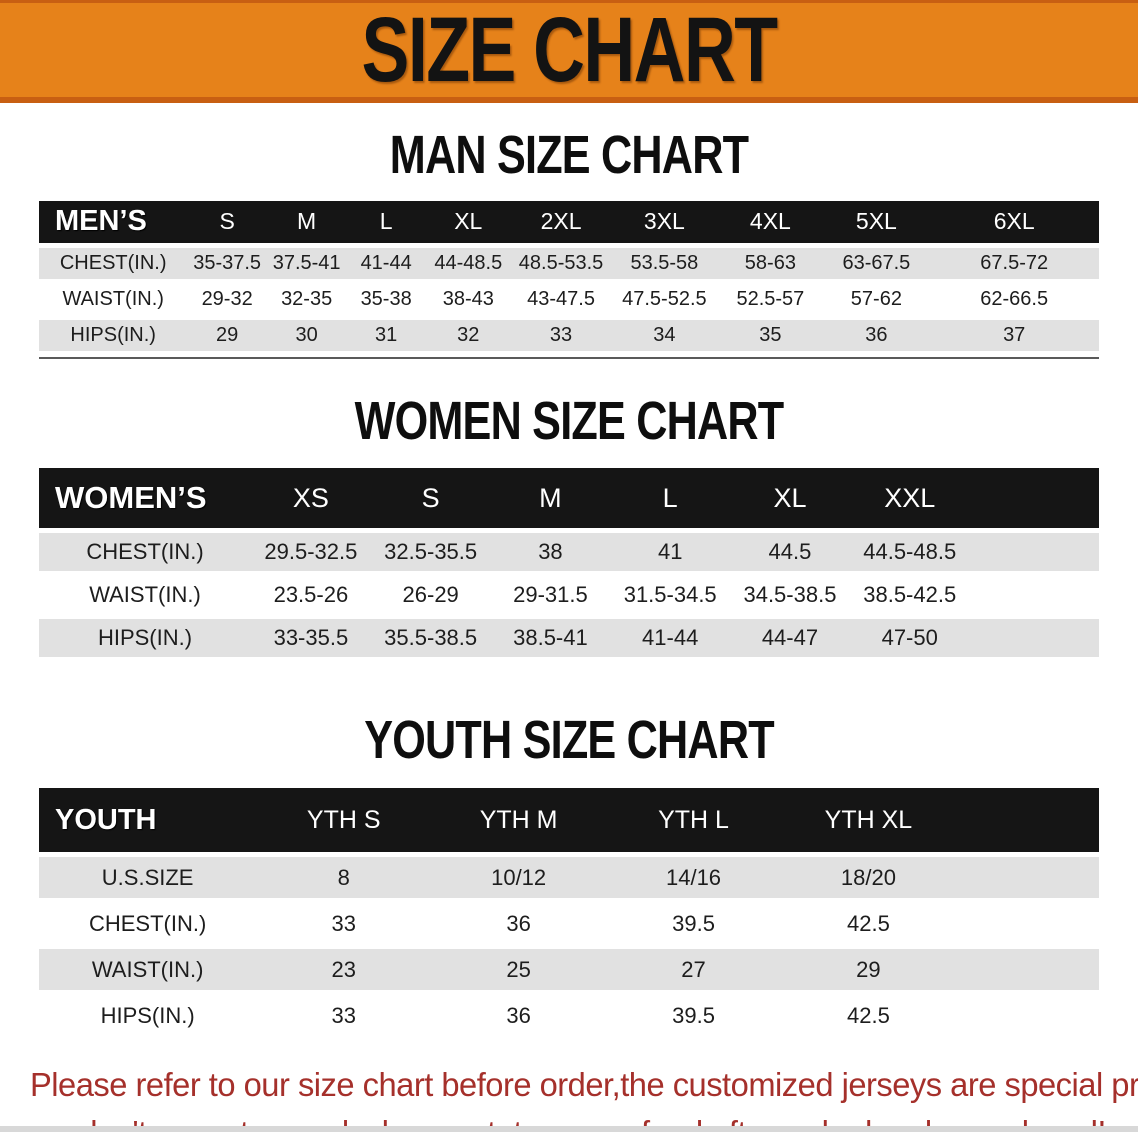 Image resolution: width=1138 pixels, height=1132 pixels. I want to click on size-value-cell: 8, so click(344, 878).